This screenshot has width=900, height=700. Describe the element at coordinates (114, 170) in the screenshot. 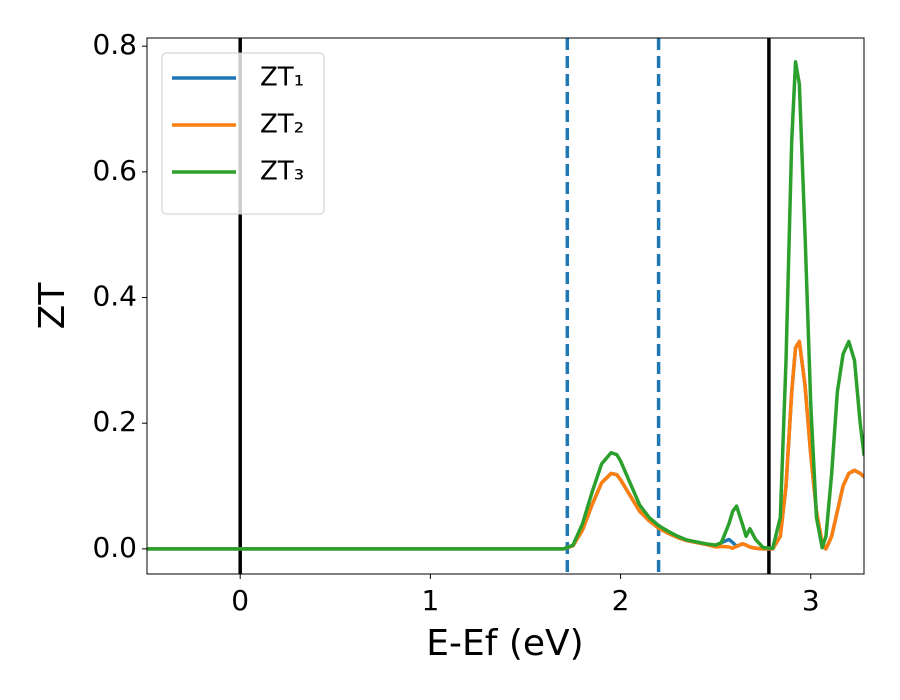

I see `y-tick-label: 0.6` at that location.